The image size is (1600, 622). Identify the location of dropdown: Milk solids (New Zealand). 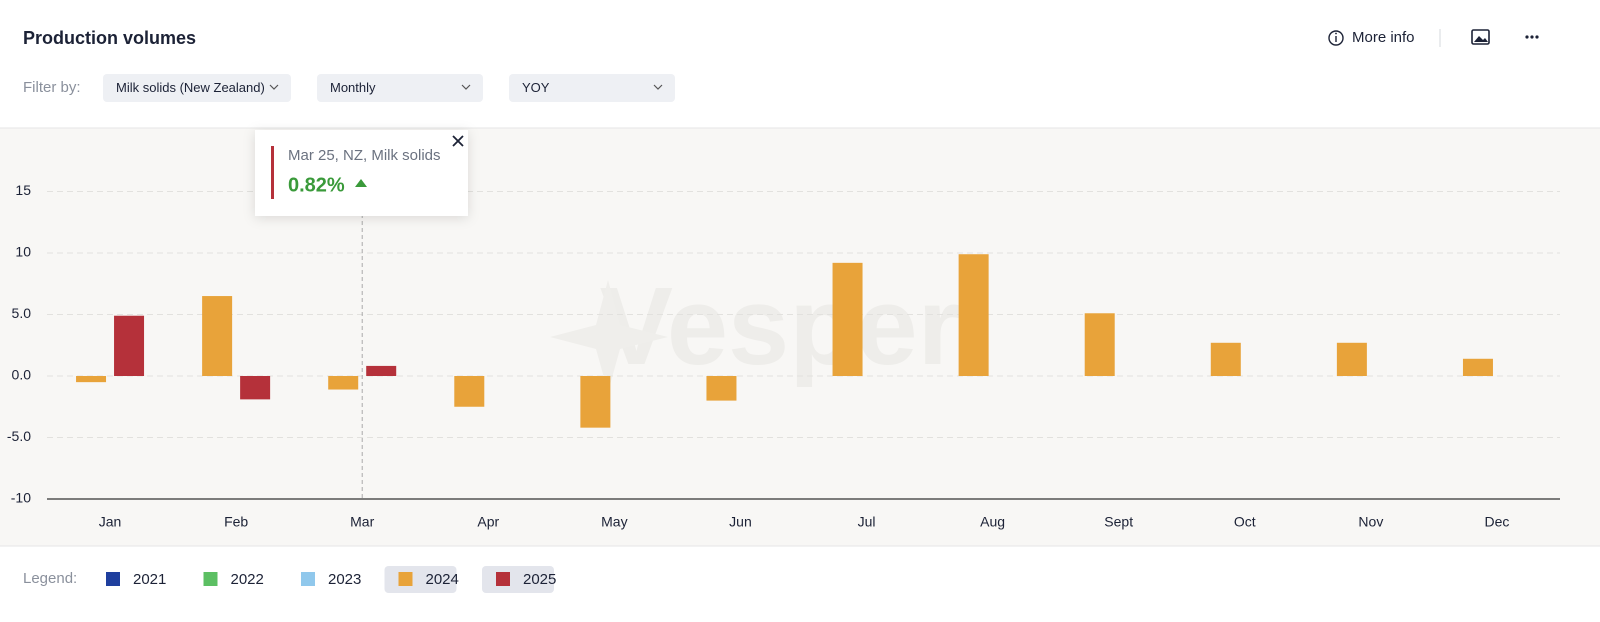
(197, 88).